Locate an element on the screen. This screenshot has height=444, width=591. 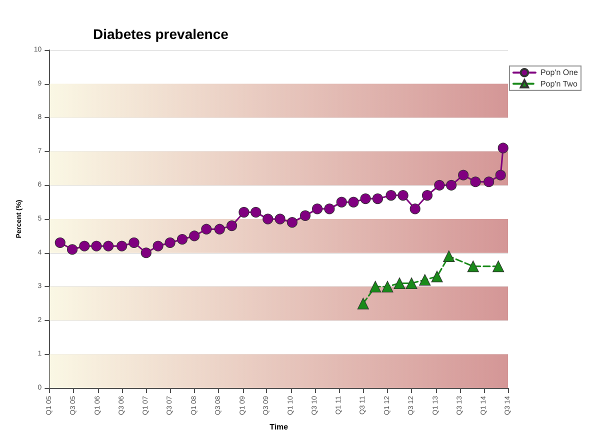
legend-label: Pop'n One is located at coordinates (559, 73).